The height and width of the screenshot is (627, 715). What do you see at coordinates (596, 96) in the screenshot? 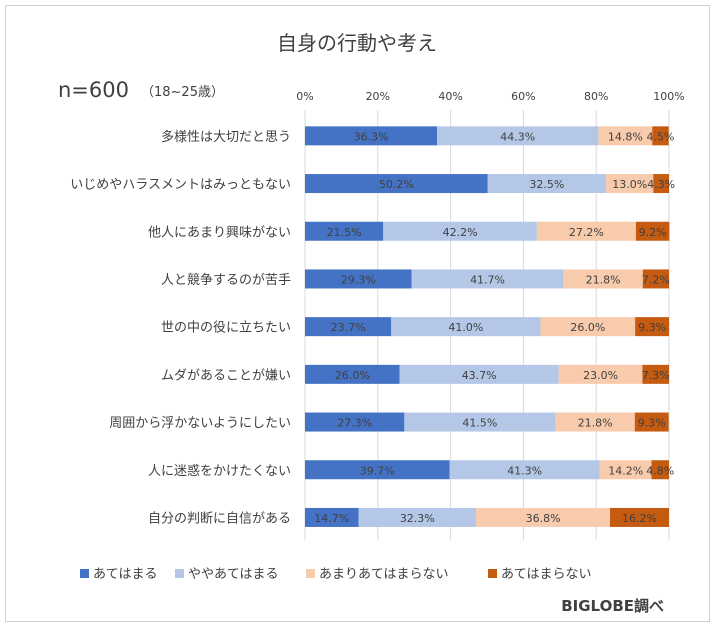
I see `x-tick-label: 80%` at bounding box center [596, 96].